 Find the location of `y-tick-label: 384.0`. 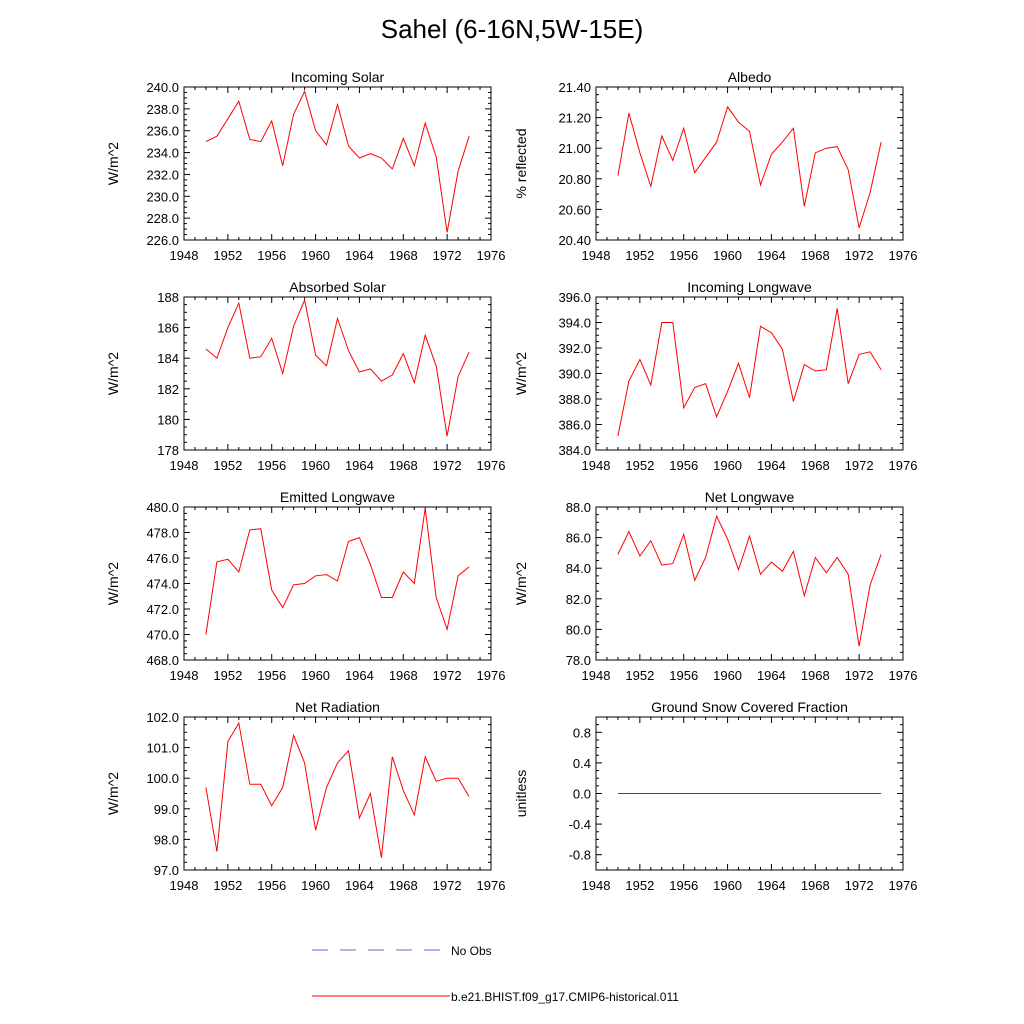

y-tick-label: 384.0 is located at coordinates (574, 450).